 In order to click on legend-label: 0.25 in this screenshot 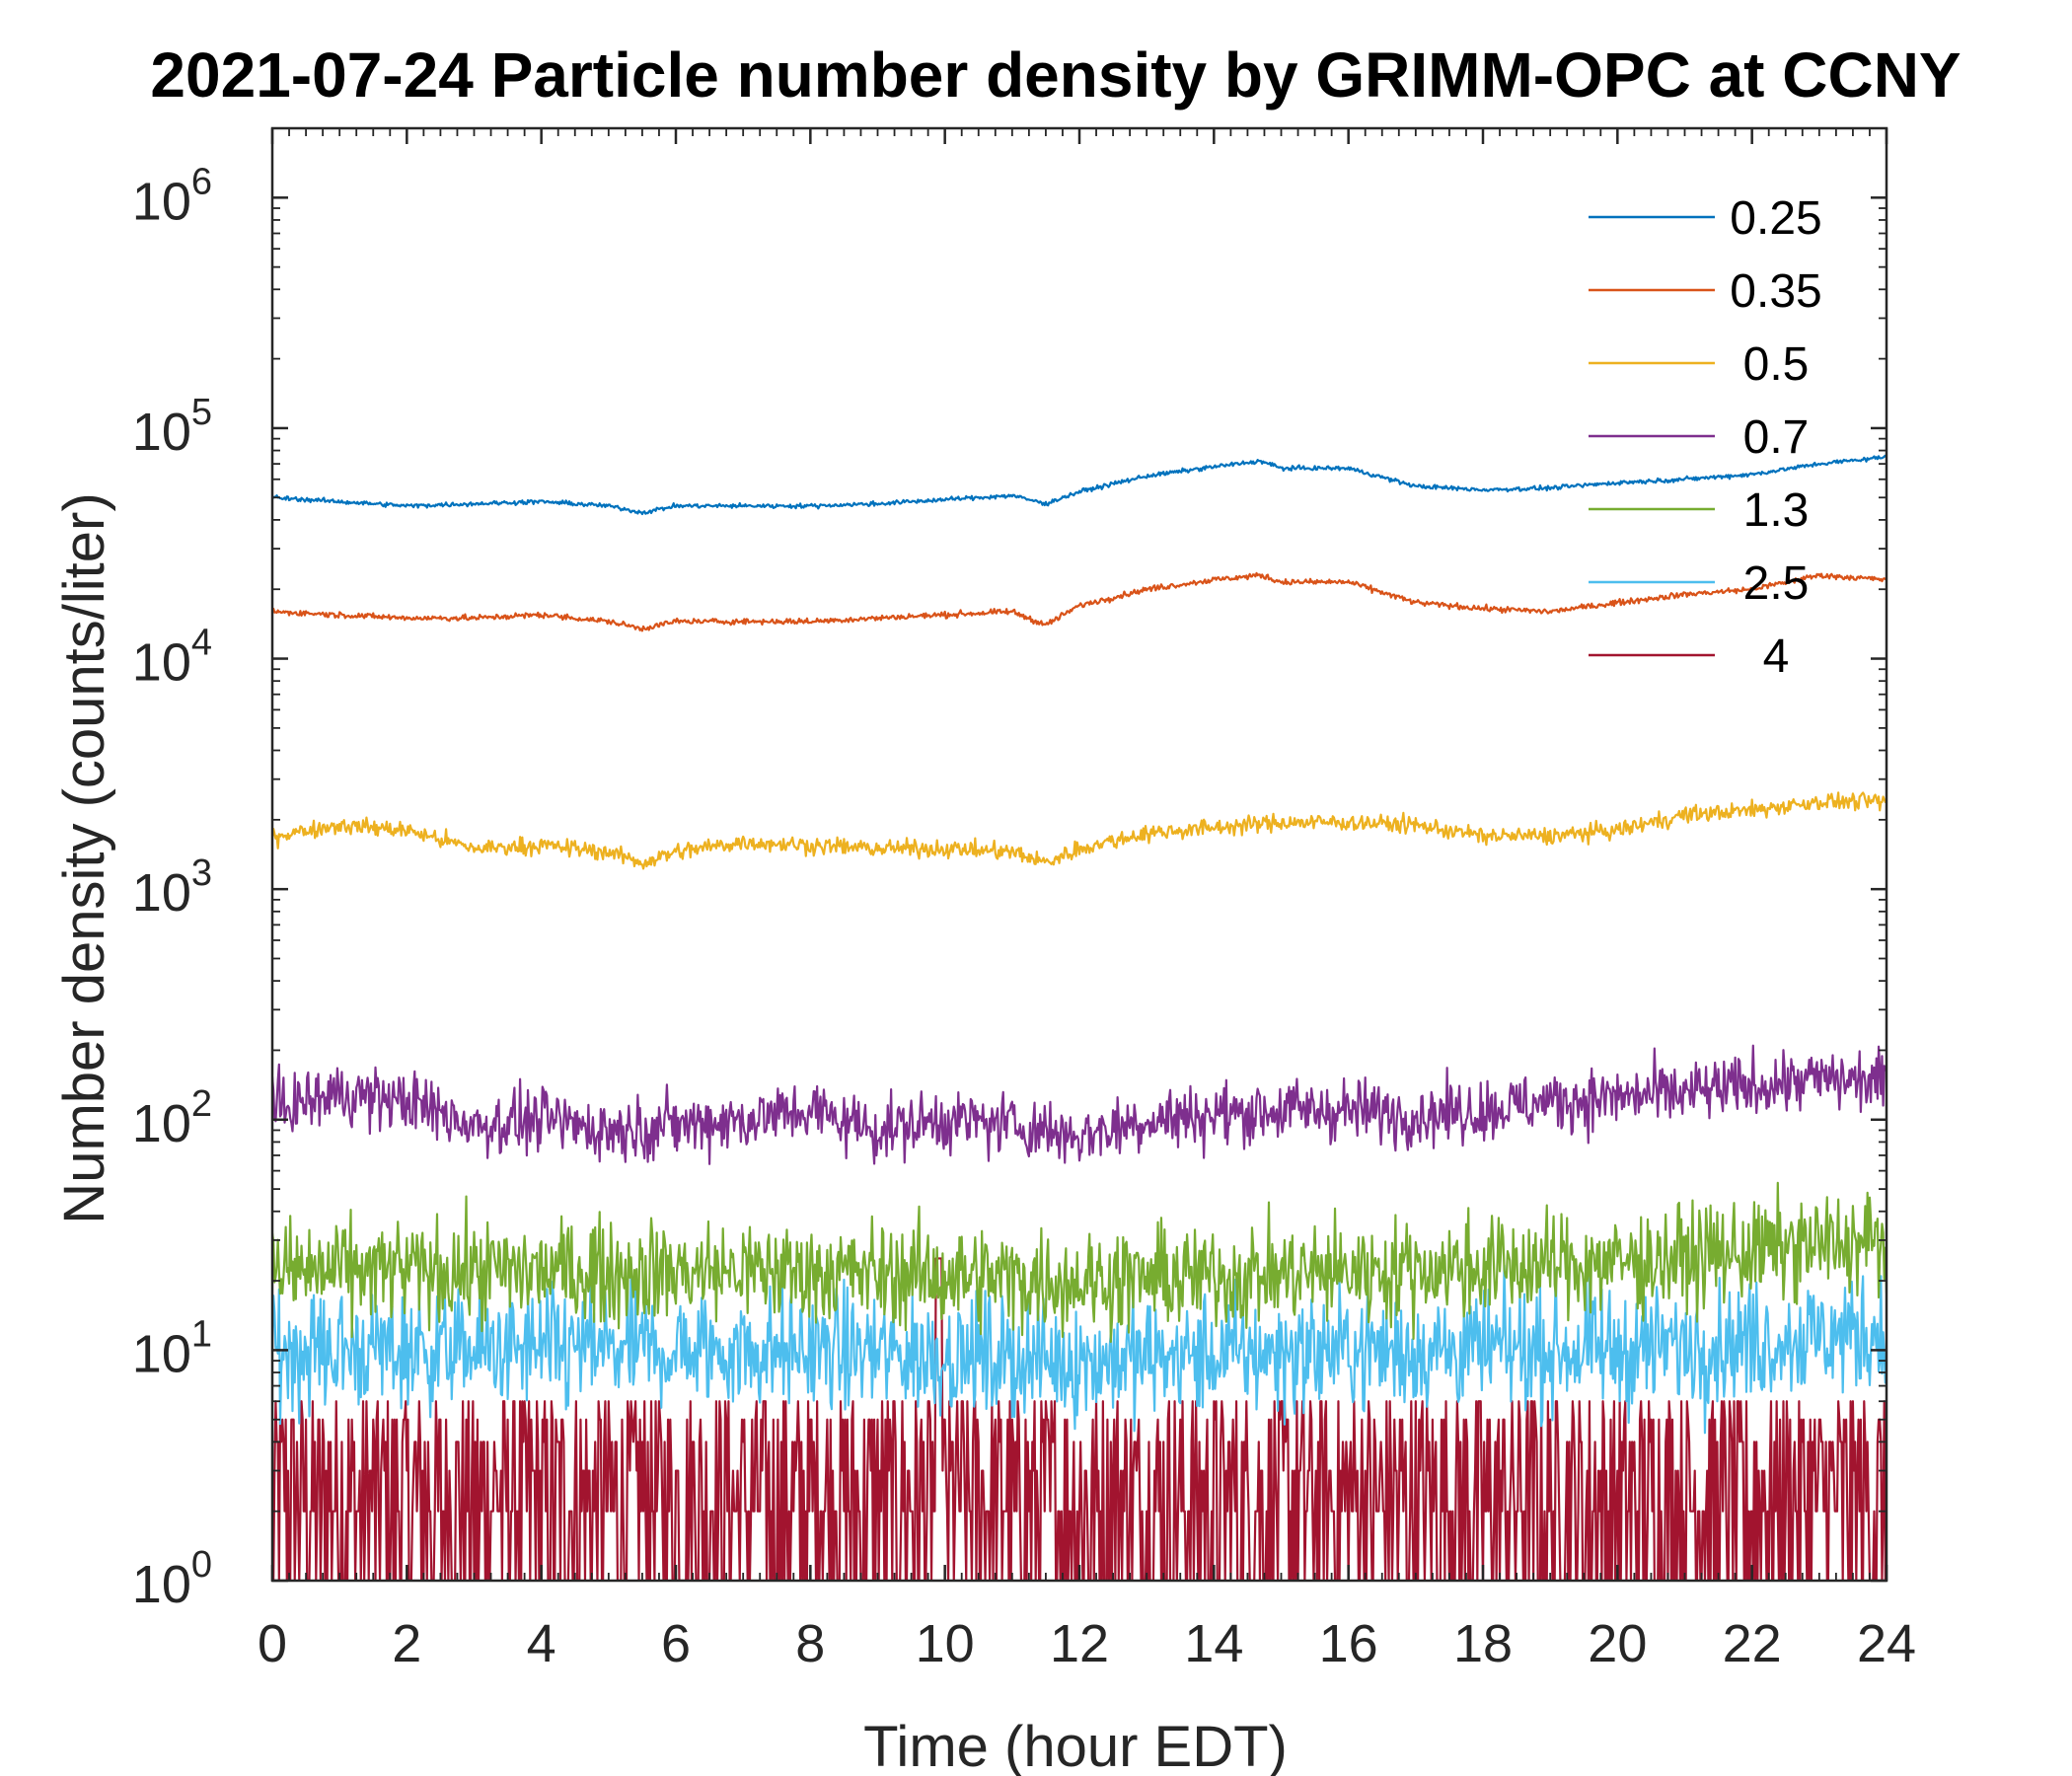, I will do `click(1776, 218)`.